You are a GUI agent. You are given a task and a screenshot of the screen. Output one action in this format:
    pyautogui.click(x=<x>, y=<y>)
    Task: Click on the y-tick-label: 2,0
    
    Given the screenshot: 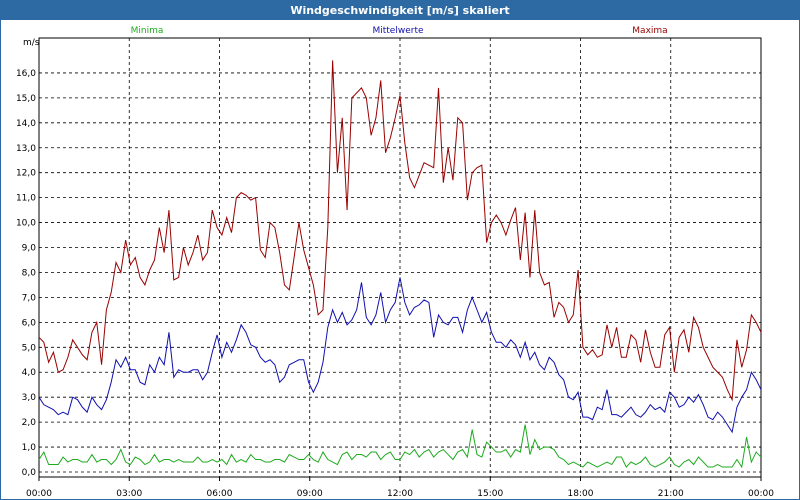 What is the action you would take?
    pyautogui.click(x=29, y=423)
    